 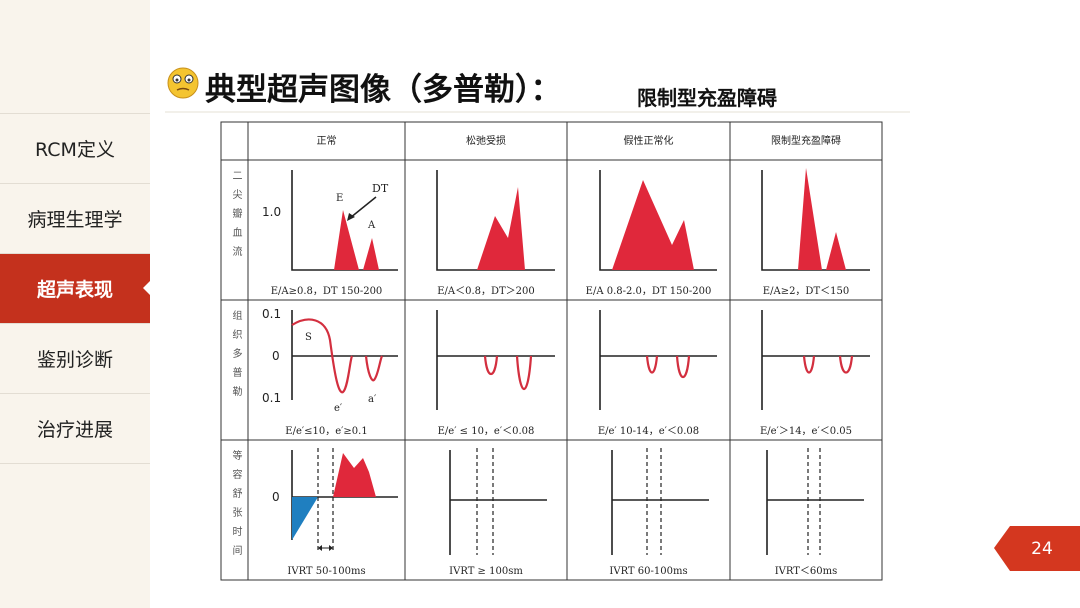 I want to click on cell-caption: E/e′≤10，e′≥0.1, so click(x=326, y=431).